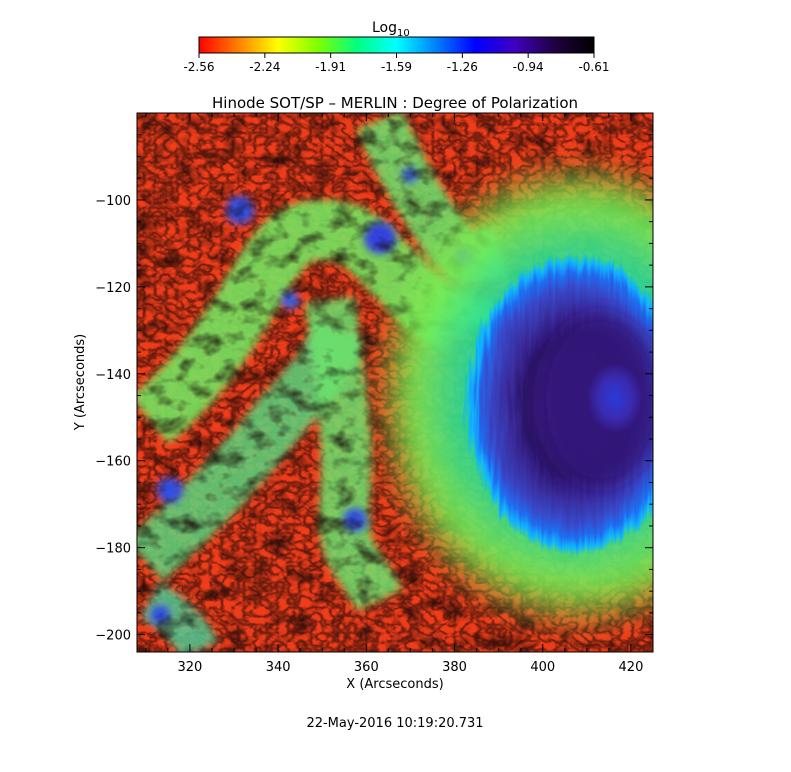 This screenshot has width=791, height=772. What do you see at coordinates (278, 667) in the screenshot?
I see `x-tick-label: 340` at bounding box center [278, 667].